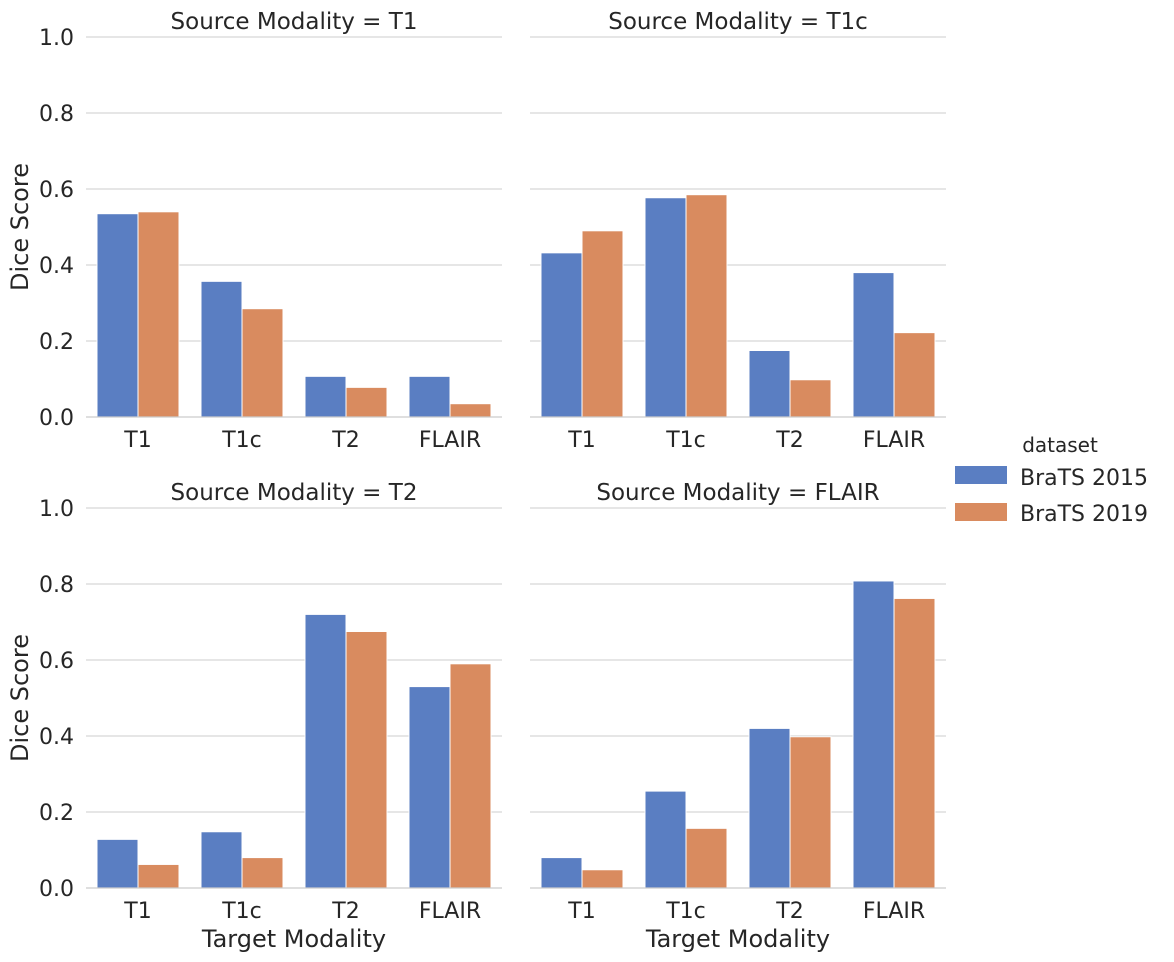 The width and height of the screenshot is (1174, 962). I want to click on legend-title: dataset, so click(1060, 445).